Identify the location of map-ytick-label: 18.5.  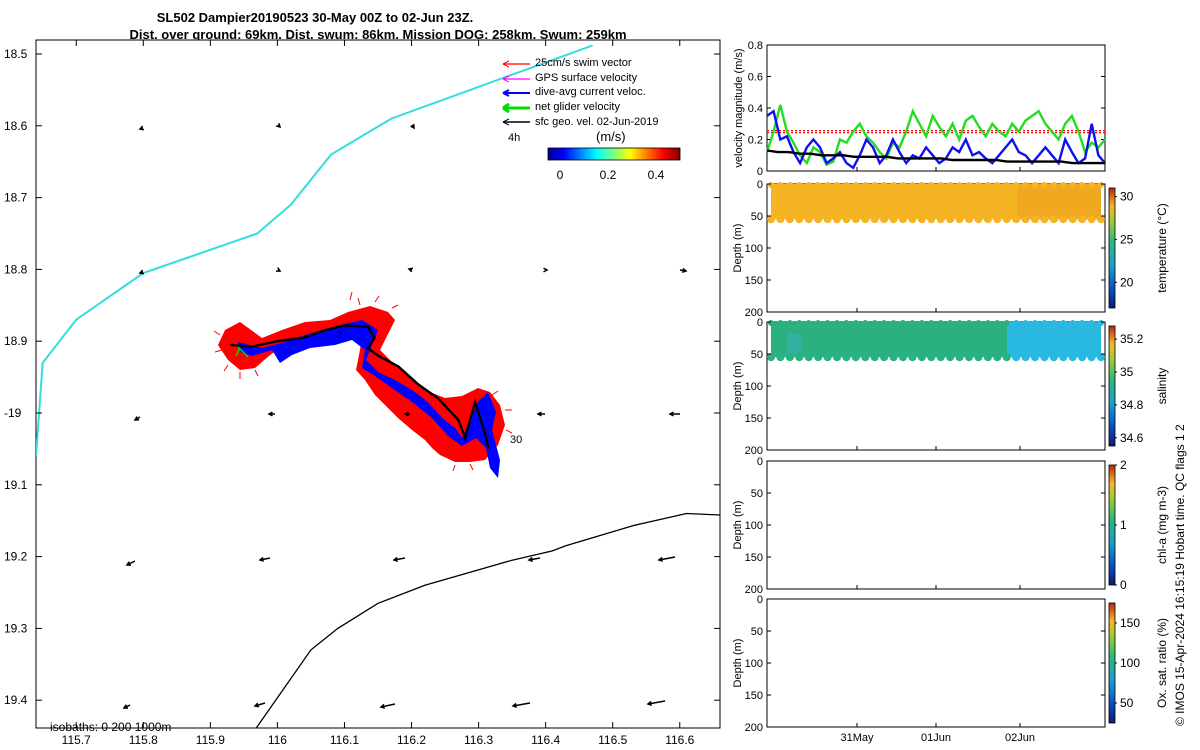
(16, 54).